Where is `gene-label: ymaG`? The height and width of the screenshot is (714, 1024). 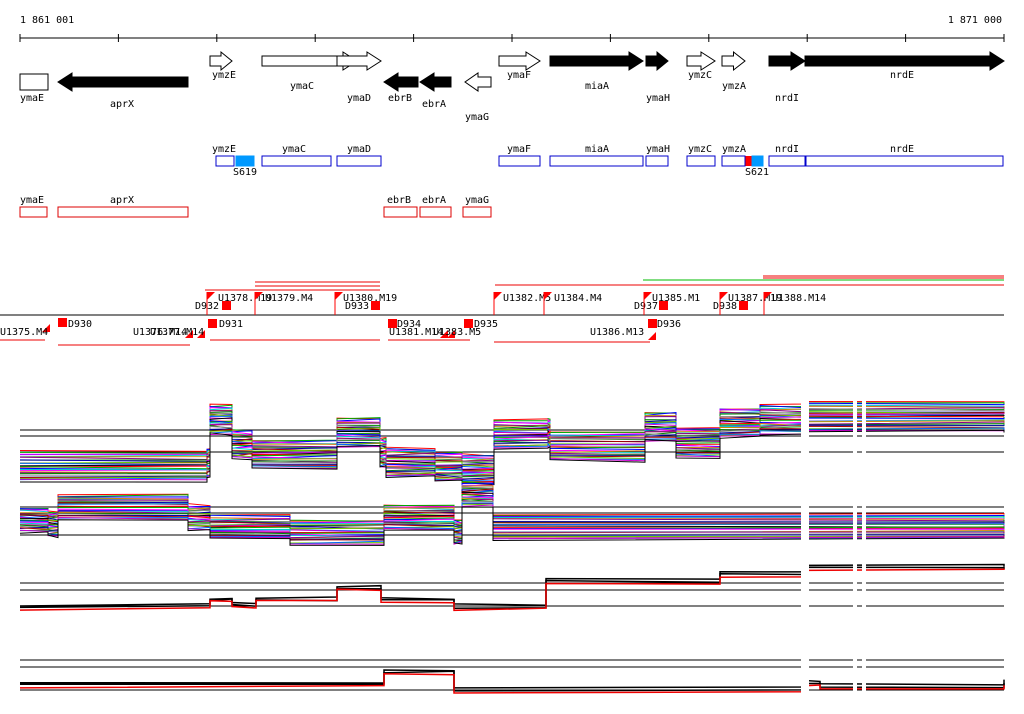
gene-label: ymaG is located at coordinates (477, 117).